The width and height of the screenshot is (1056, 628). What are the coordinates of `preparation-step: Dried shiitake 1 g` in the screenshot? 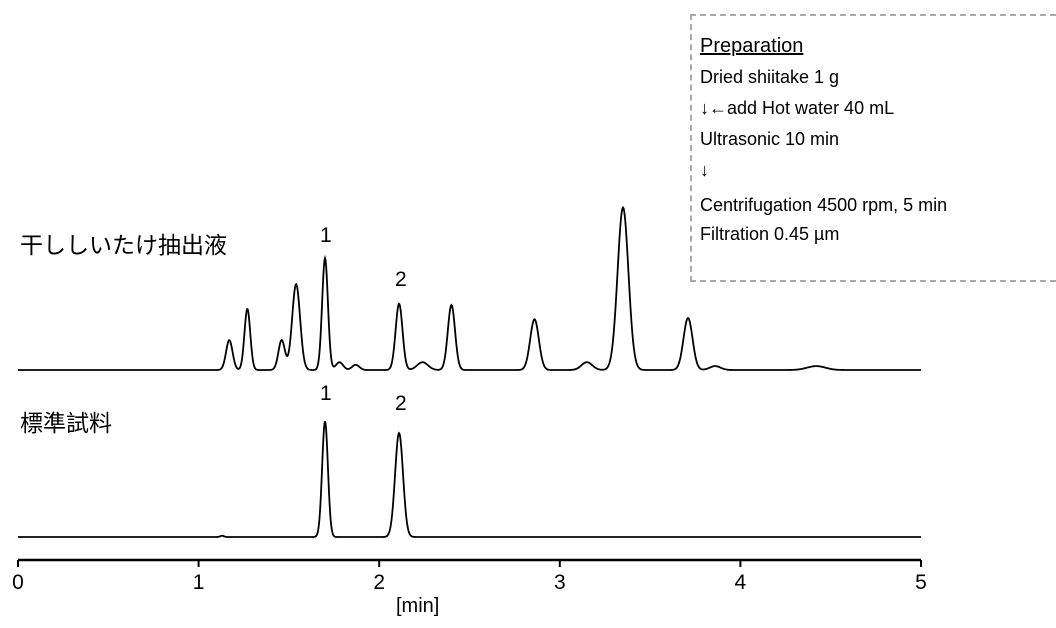 It's located at (770, 77).